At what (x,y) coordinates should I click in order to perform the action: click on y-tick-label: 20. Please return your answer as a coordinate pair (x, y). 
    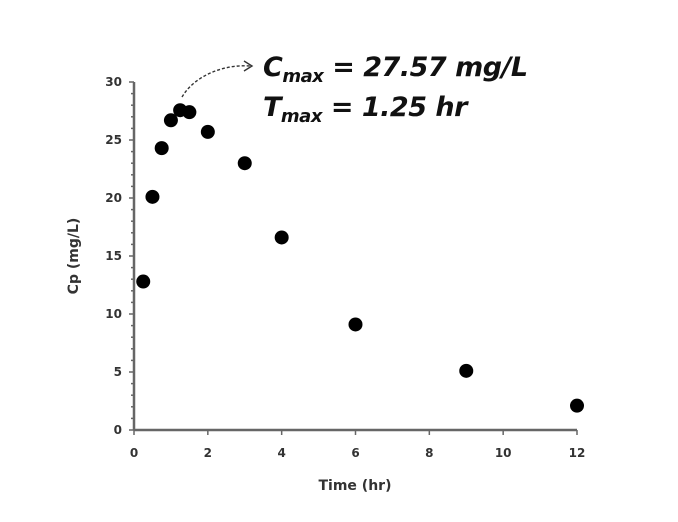
    Looking at the image, I should click on (113, 198).